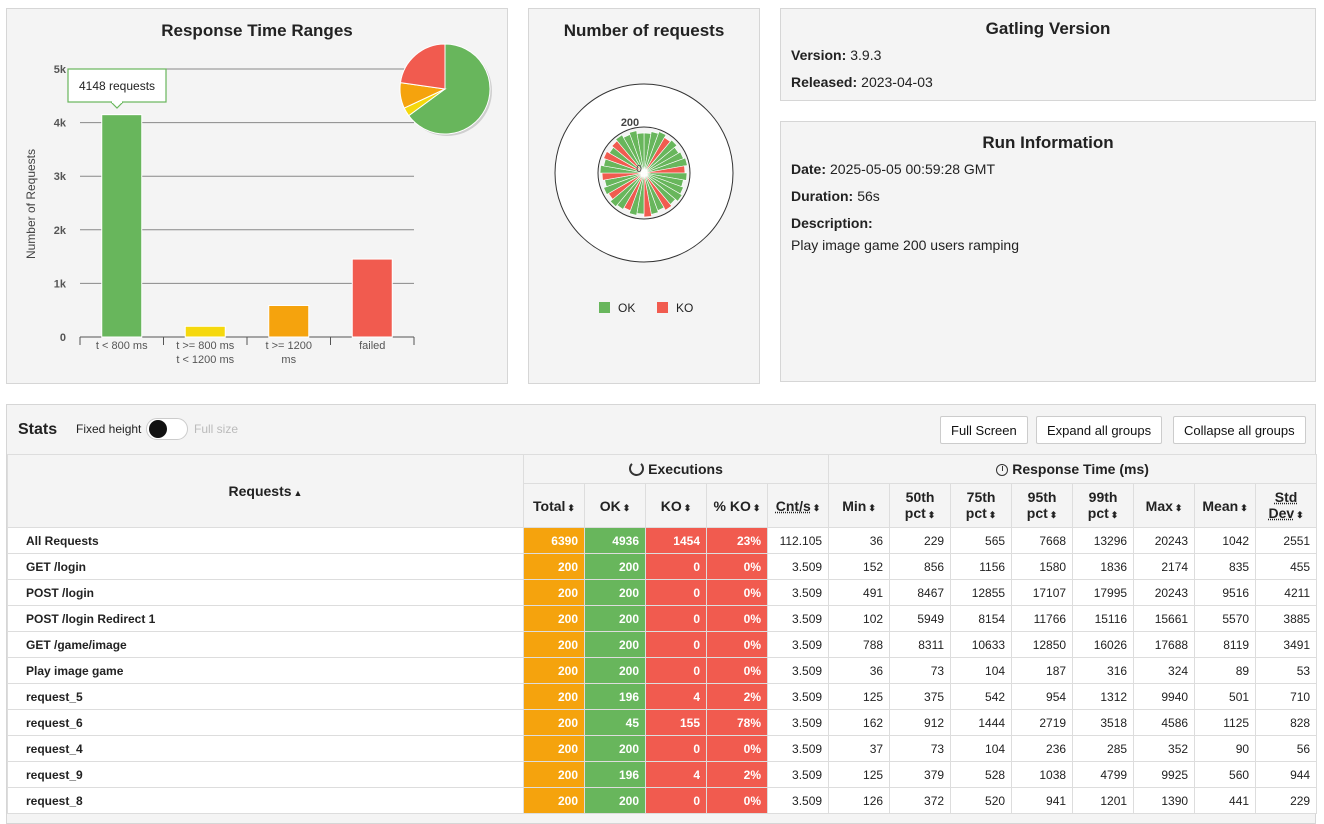  What do you see at coordinates (640, 153) in the screenshot?
I see `polar-segment` at bounding box center [640, 153].